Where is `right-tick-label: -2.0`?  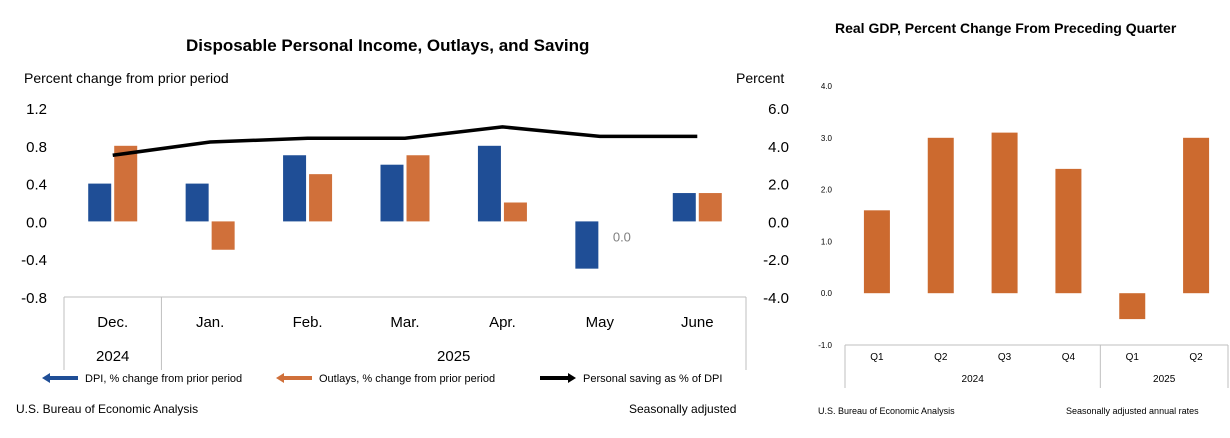
right-tick-label: -2.0 is located at coordinates (776, 260).